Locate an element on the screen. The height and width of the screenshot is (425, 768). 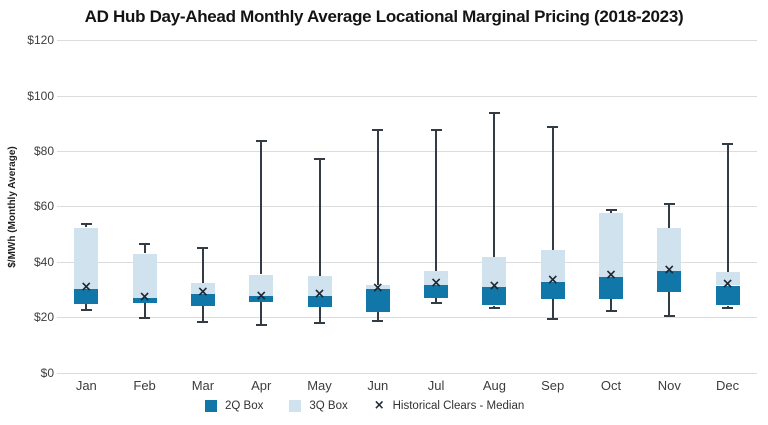
3q-box-swatch-icon is located at coordinates (295, 406).